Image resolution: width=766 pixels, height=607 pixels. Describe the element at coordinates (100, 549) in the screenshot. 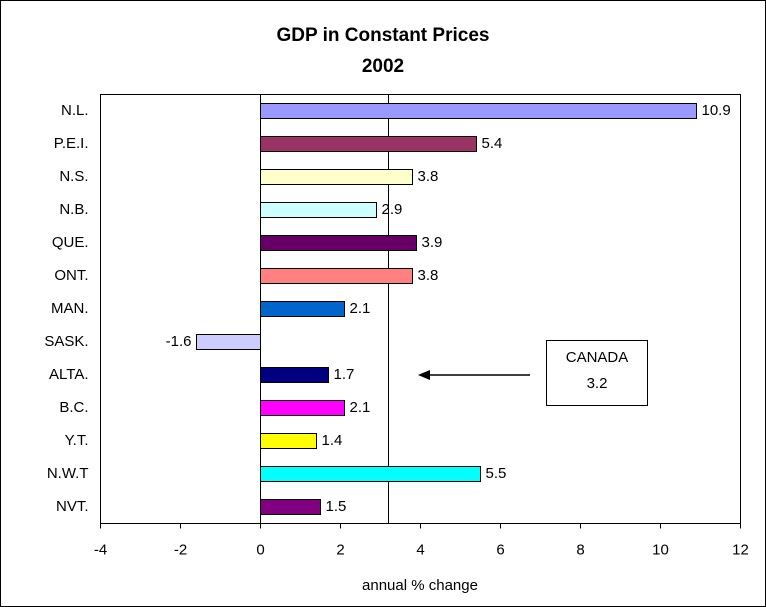

I see `x-tick-label: -4` at that location.